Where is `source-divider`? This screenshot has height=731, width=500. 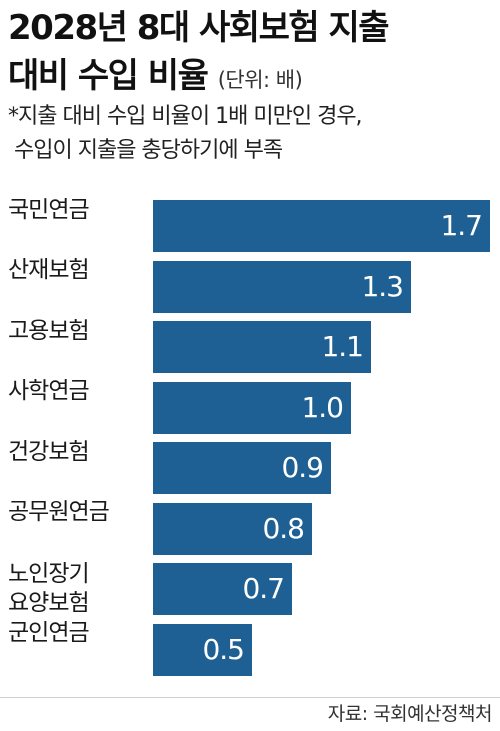
source-divider is located at coordinates (250, 697).